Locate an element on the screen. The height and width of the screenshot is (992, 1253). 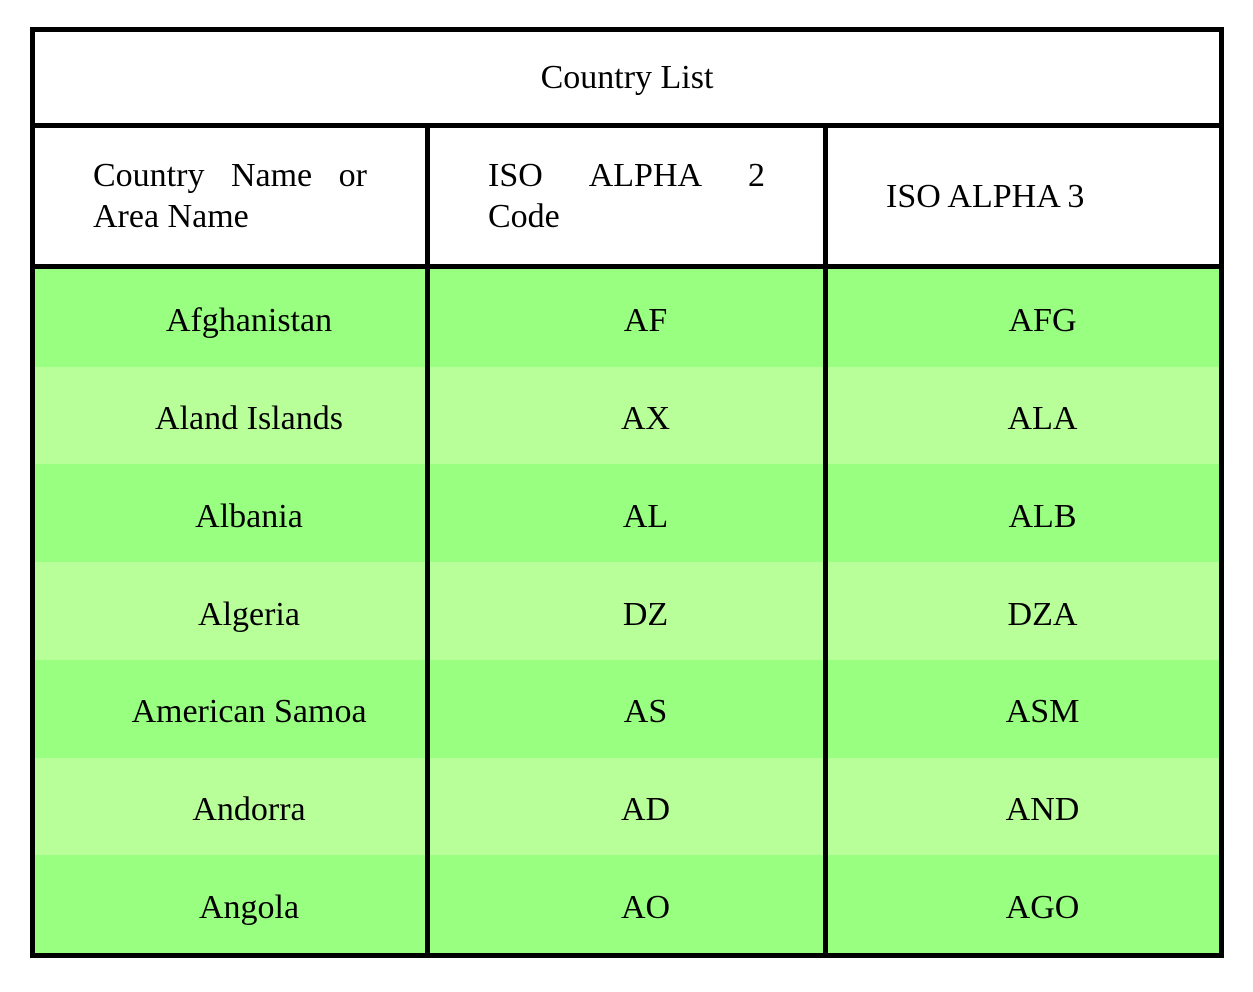
cell-alpha2-code: AD is located at coordinates (629, 806).